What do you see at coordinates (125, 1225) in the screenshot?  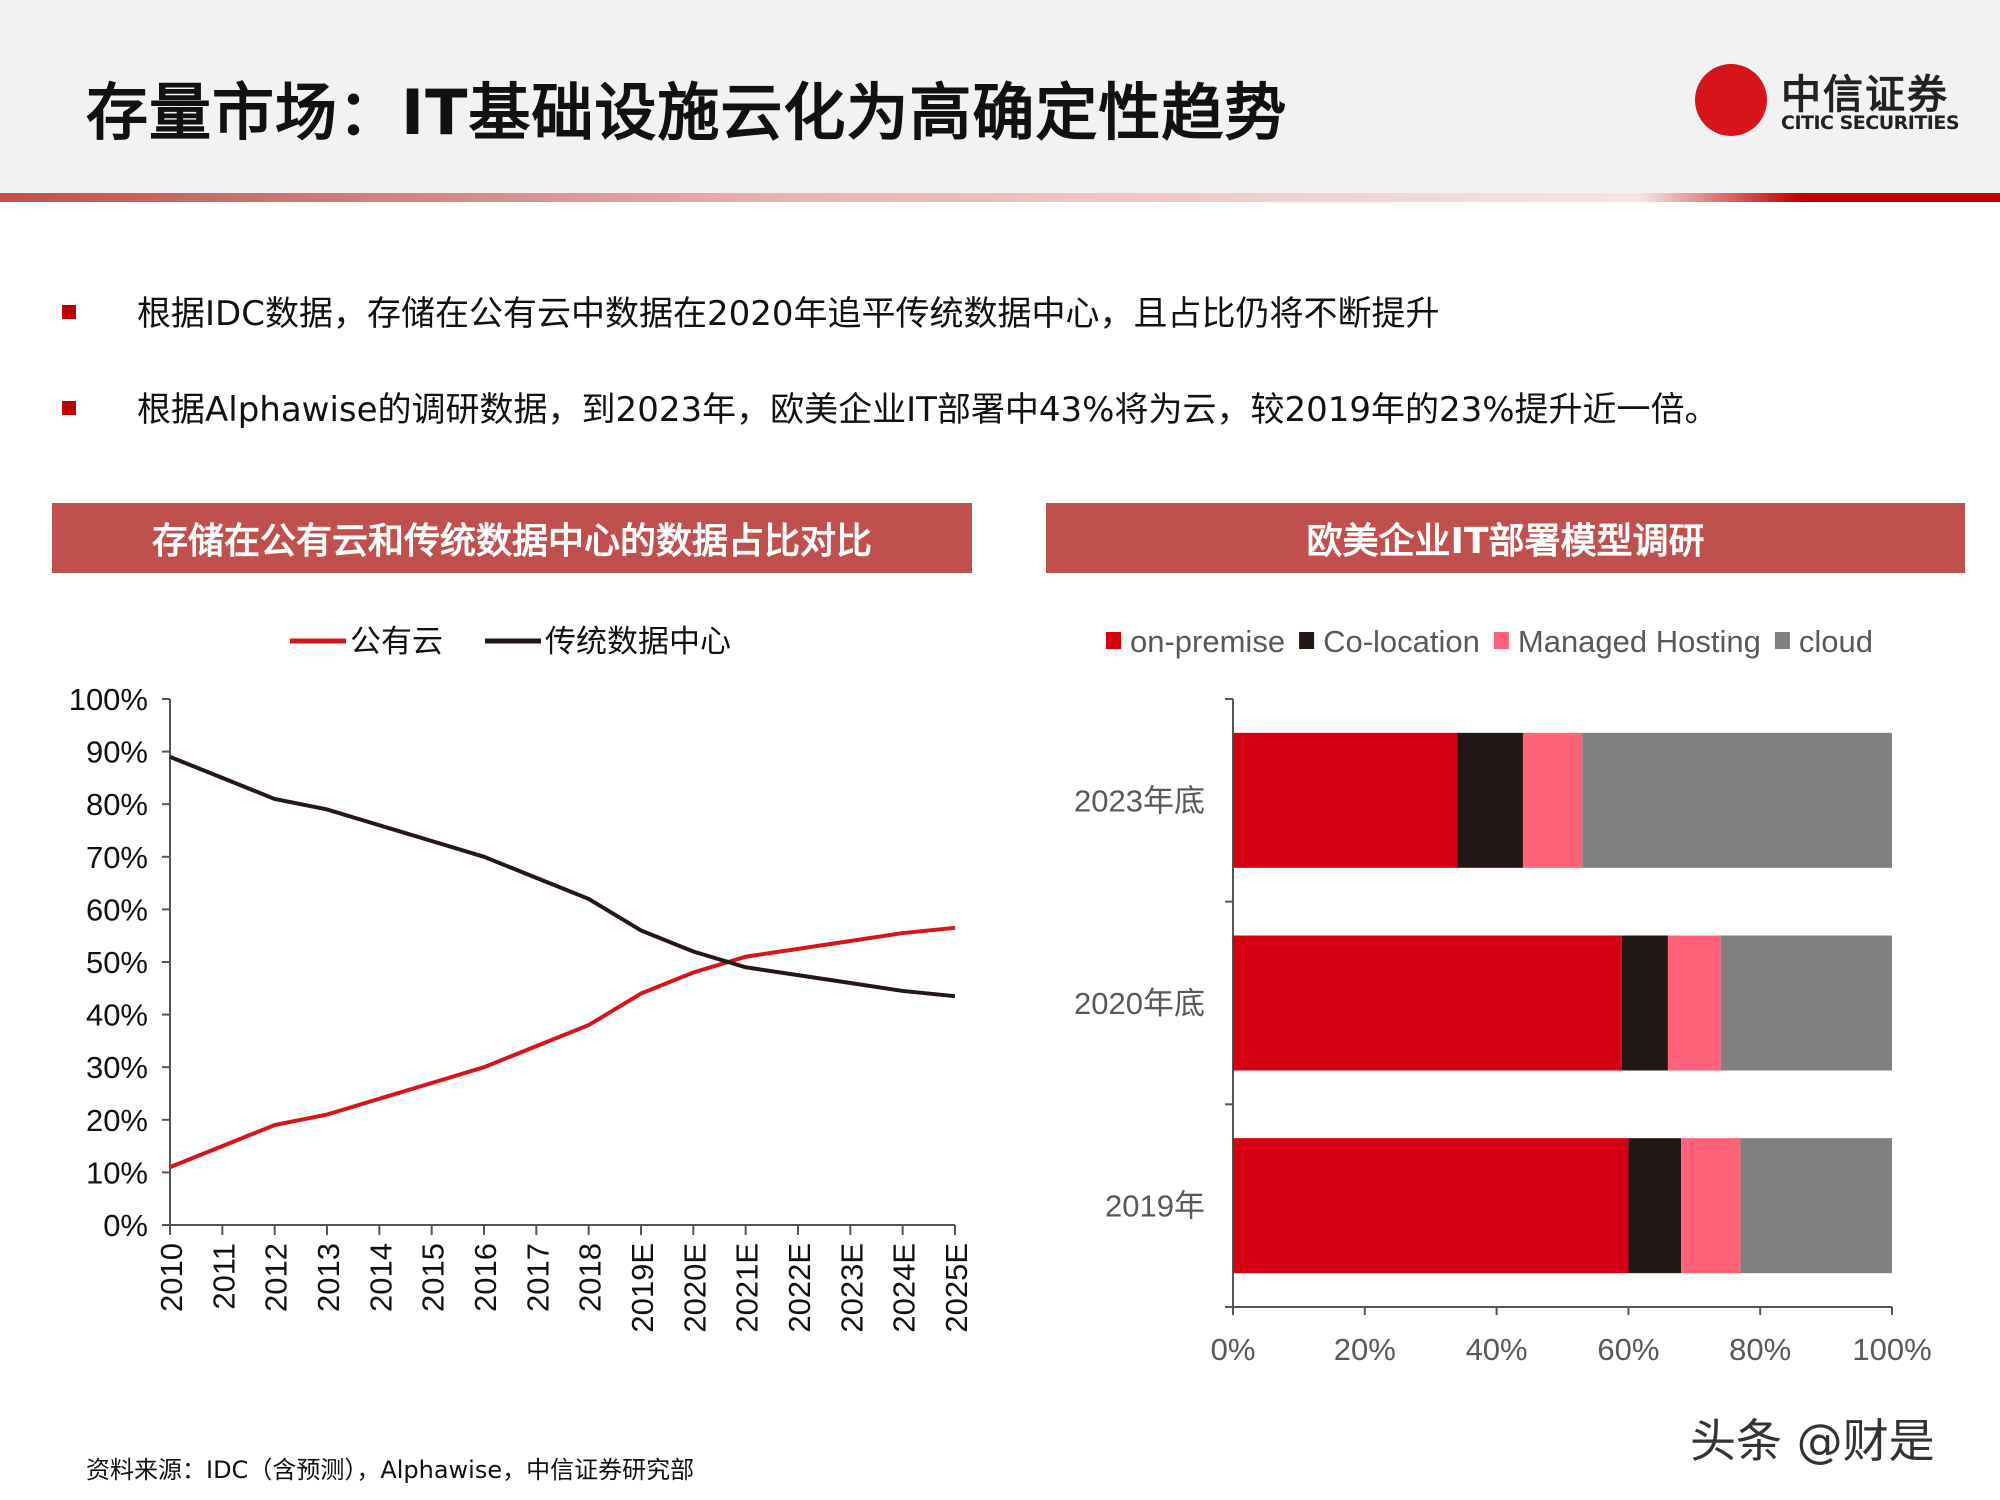 I see `y-tick-label: 0%` at bounding box center [125, 1225].